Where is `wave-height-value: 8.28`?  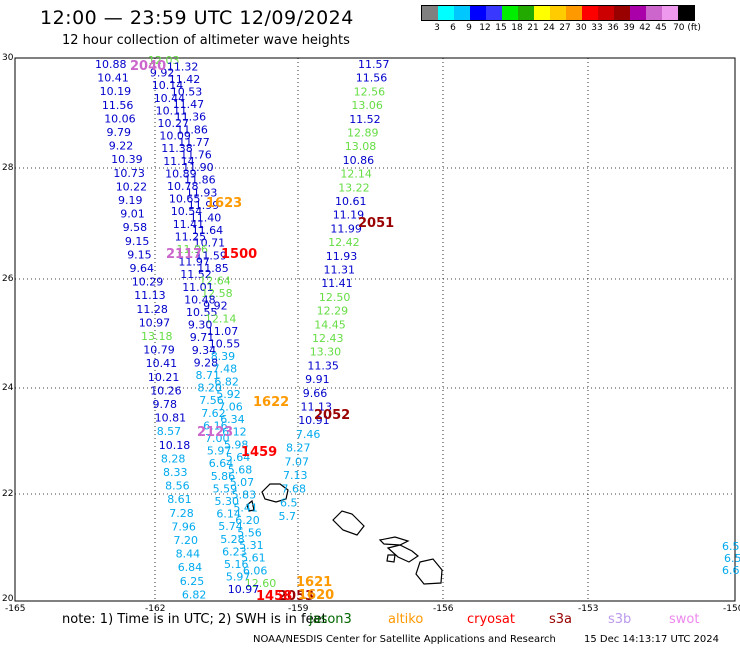 wave-height-value: 8.28 is located at coordinates (173, 458).